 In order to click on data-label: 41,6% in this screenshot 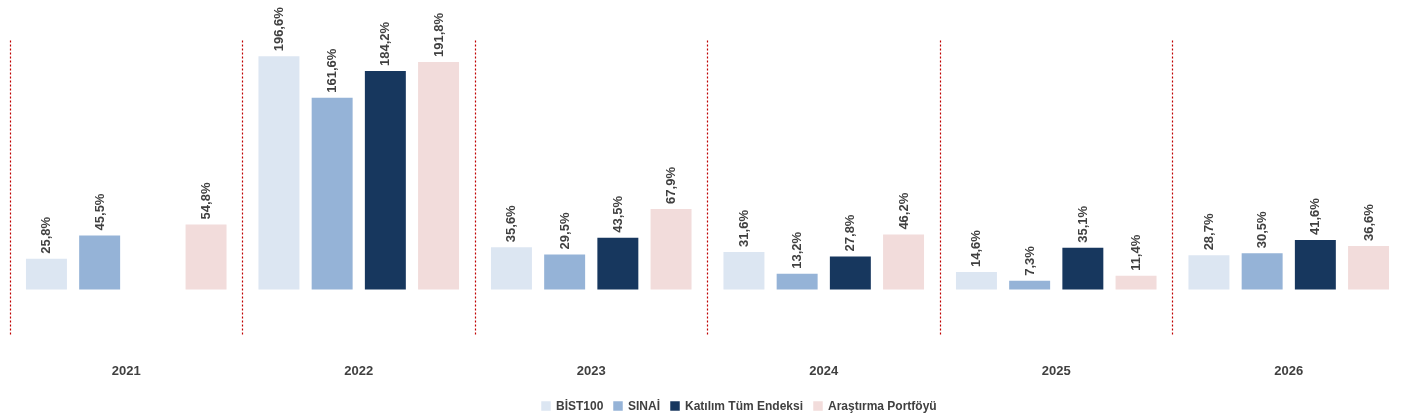, I will do `click(1315, 216)`.